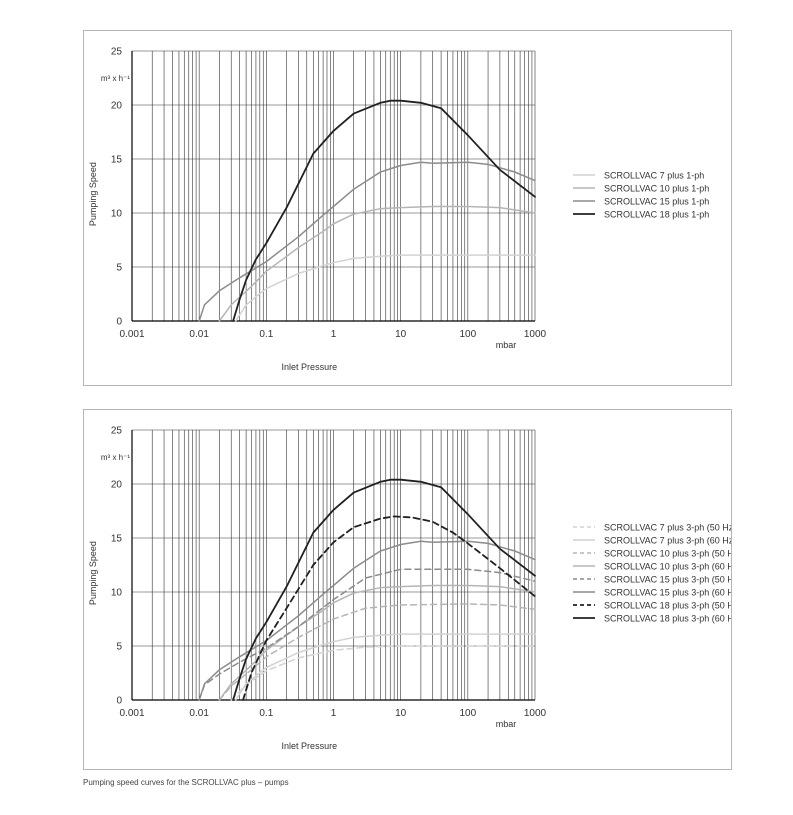 This screenshot has width=793, height=815. Describe the element at coordinates (667, 580) in the screenshot. I see `legend-label: SCROLLVAC 15 plus 3-ph (50 Hz)` at that location.